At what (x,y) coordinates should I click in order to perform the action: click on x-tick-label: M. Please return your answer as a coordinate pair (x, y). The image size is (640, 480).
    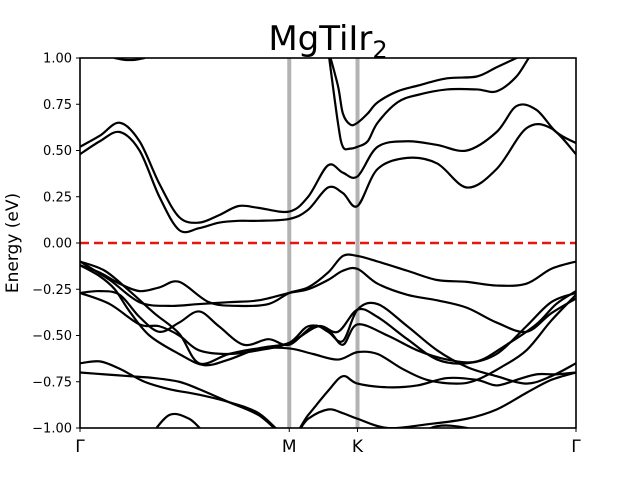
    Looking at the image, I should click on (289, 447).